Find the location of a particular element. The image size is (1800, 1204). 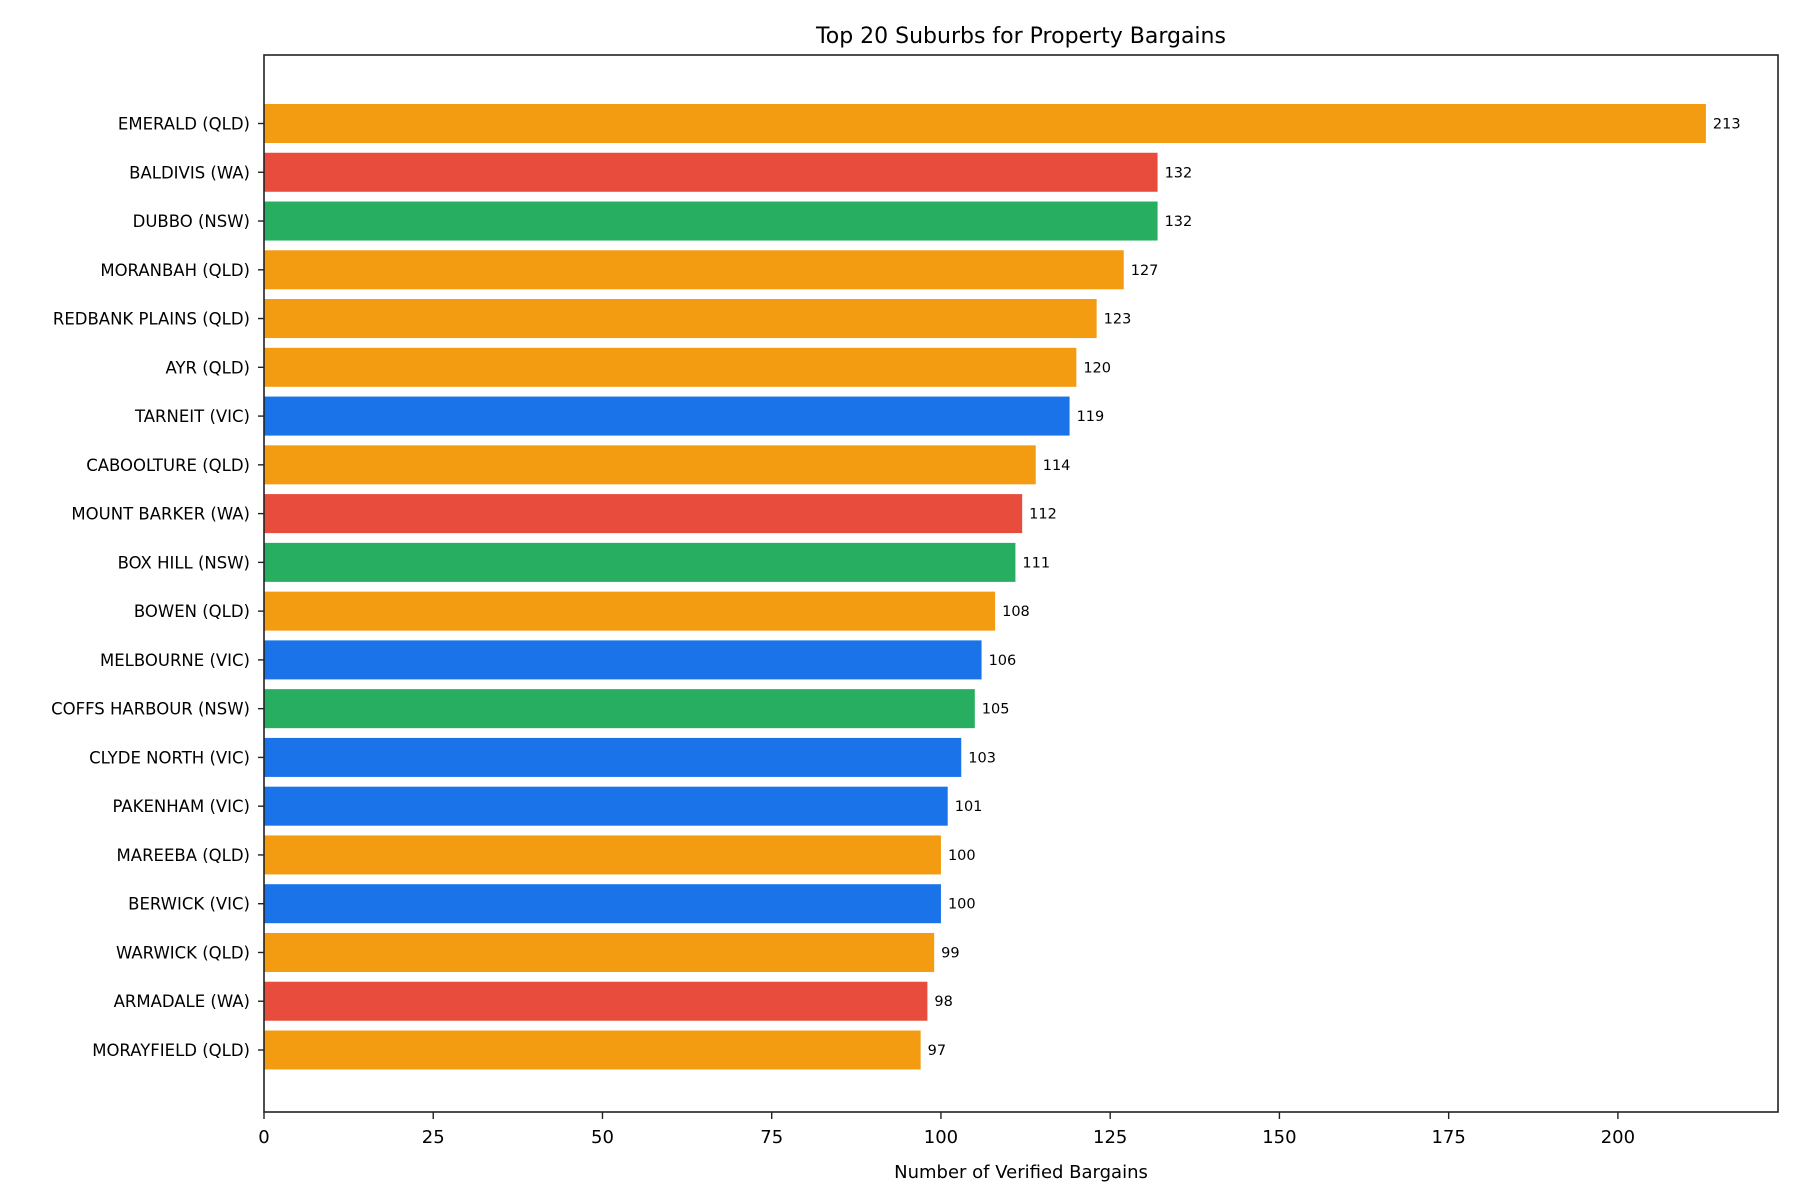

x-tick-label: 75 is located at coordinates (771, 1137).